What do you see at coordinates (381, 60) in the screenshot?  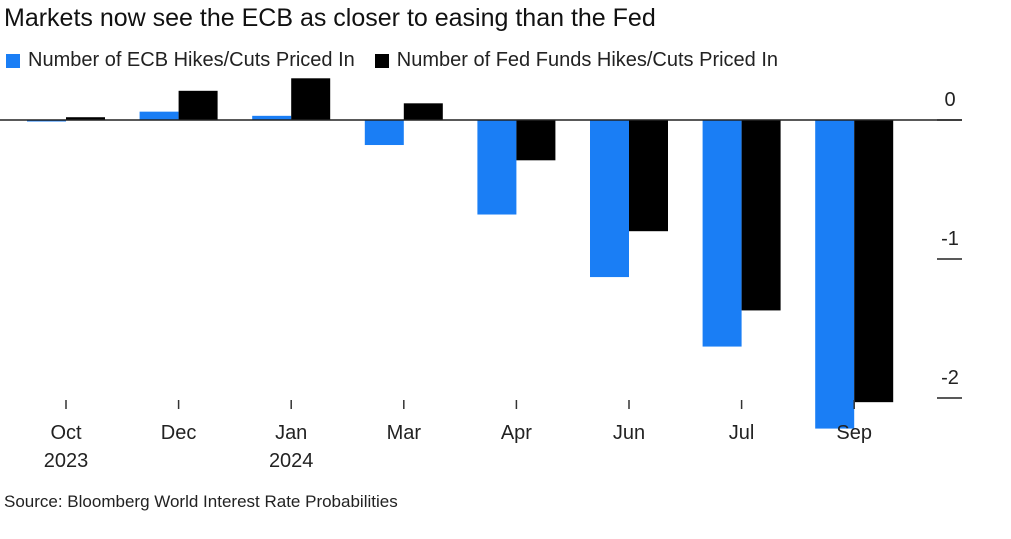 I see `legend-swatch-fed` at bounding box center [381, 60].